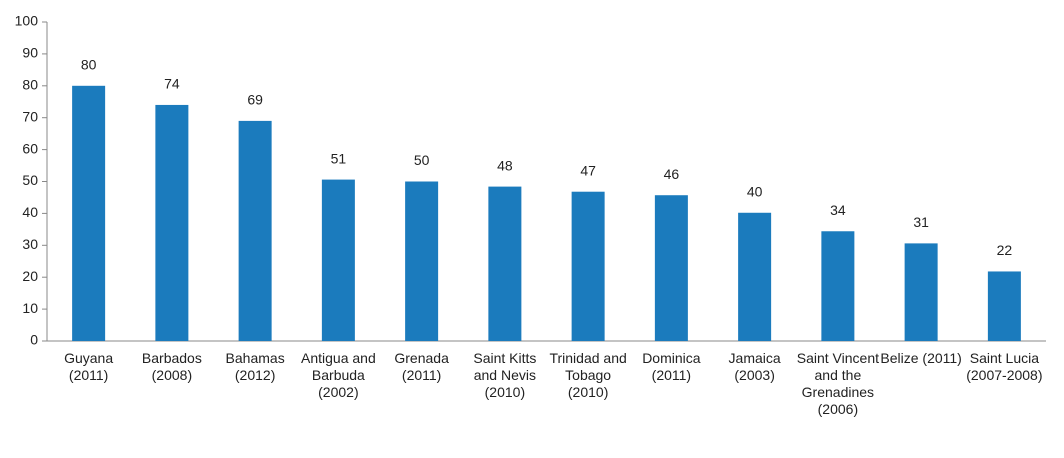  Describe the element at coordinates (30, 85) in the screenshot. I see `y-tick-label: 80` at that location.